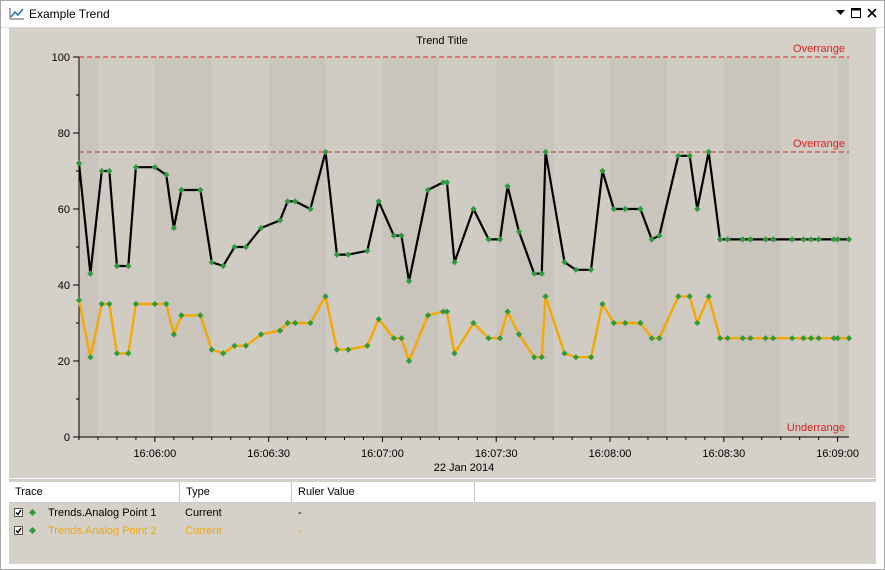 The image size is (885, 570). Describe the element at coordinates (67, 438) in the screenshot. I see `y-tick-label: 0` at that location.